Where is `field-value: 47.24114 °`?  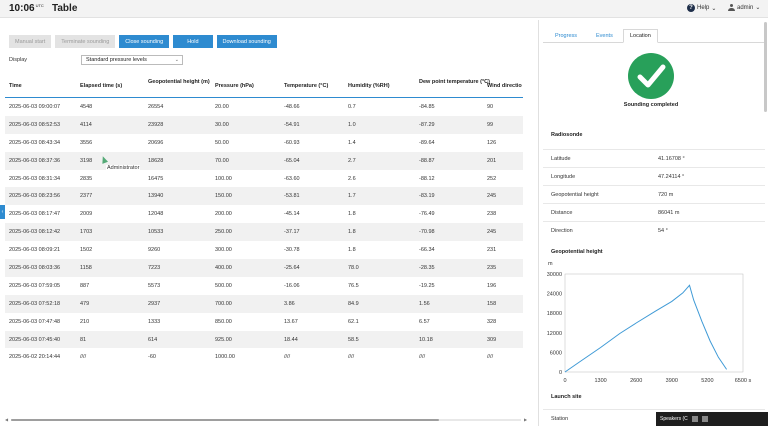 field-value: 47.24114 ° is located at coordinates (671, 177).